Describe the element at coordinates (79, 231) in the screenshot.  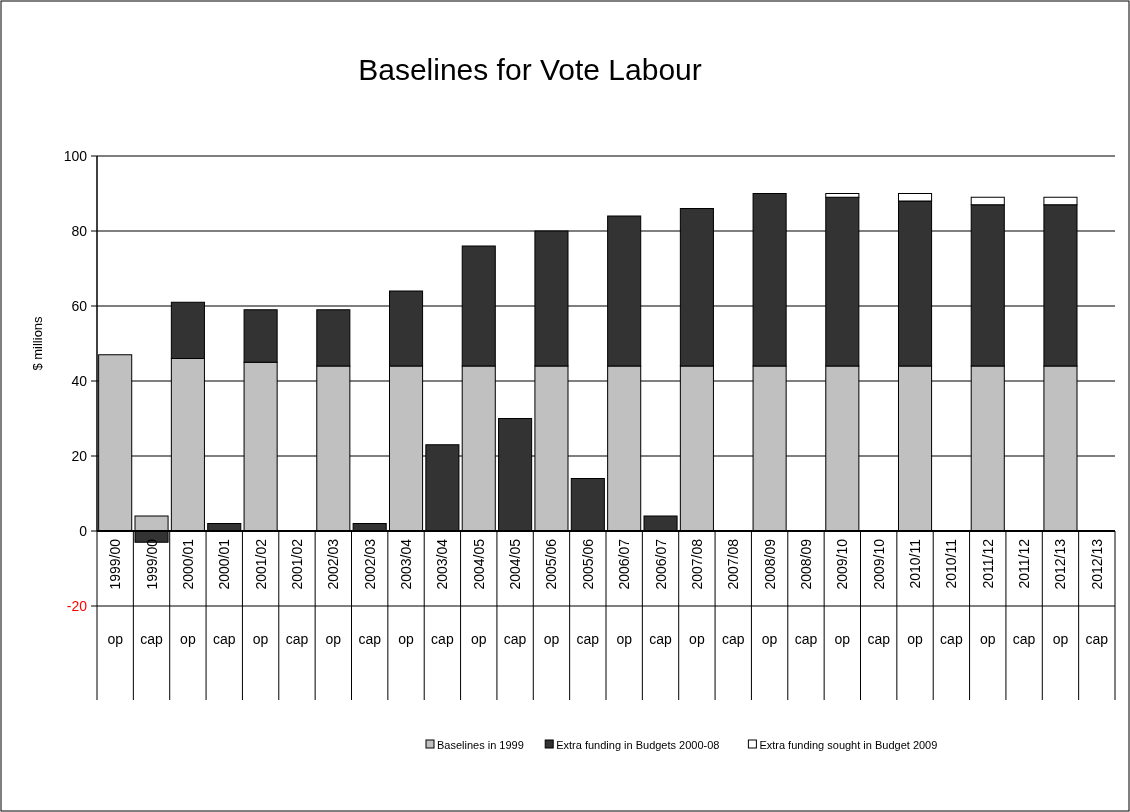
I see `y-tick-label: 80` at that location.